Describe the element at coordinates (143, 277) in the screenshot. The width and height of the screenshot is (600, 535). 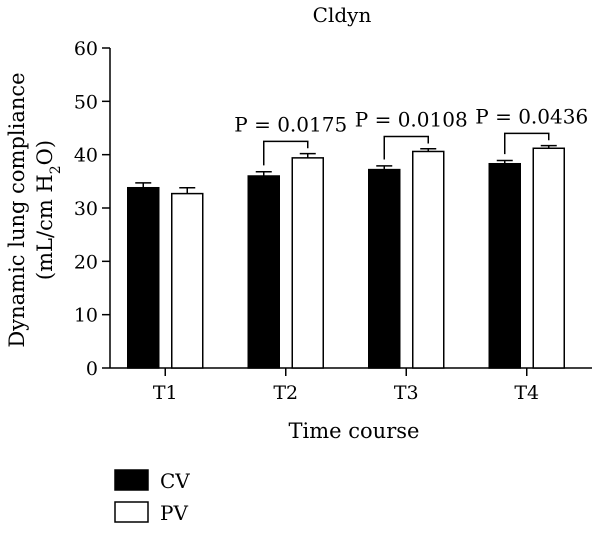
I see `bar-cv-t1` at that location.